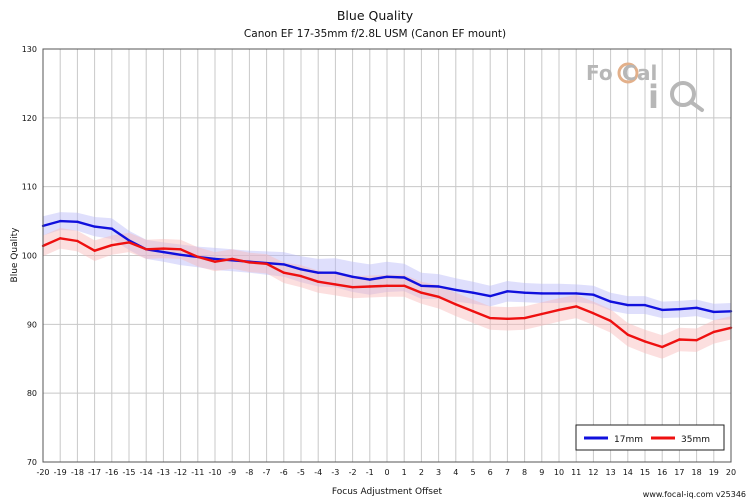  I want to click on x-tick-label: 4, so click(455, 472).